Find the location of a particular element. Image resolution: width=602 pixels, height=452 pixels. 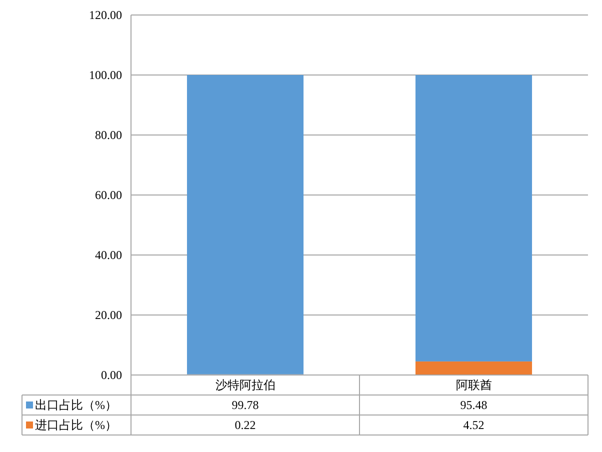

y-tick-label: 80.00 is located at coordinates (108, 135).